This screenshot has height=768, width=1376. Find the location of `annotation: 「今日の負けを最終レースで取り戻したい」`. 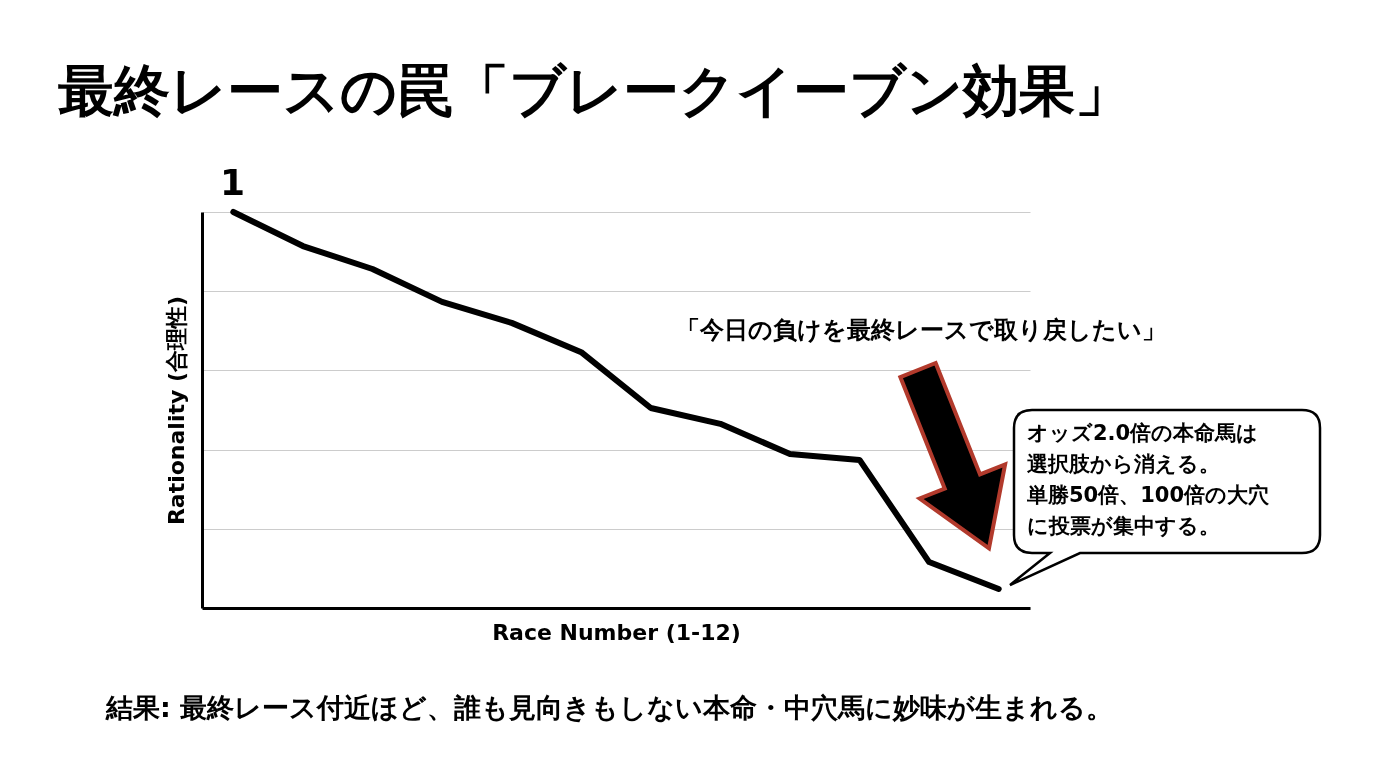

annotation: 「今日の負けを最終レースで取り戻したい」 is located at coordinates (921, 330).